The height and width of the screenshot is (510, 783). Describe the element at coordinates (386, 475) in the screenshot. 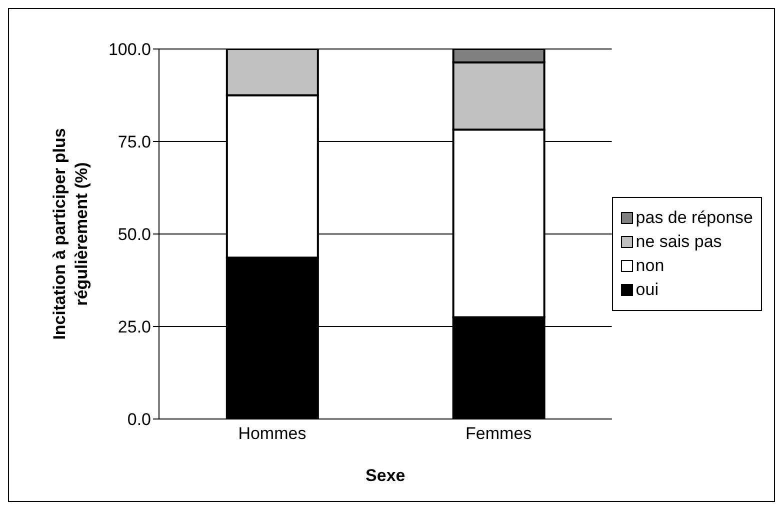

I see `x-axis-title: Sexe` at that location.